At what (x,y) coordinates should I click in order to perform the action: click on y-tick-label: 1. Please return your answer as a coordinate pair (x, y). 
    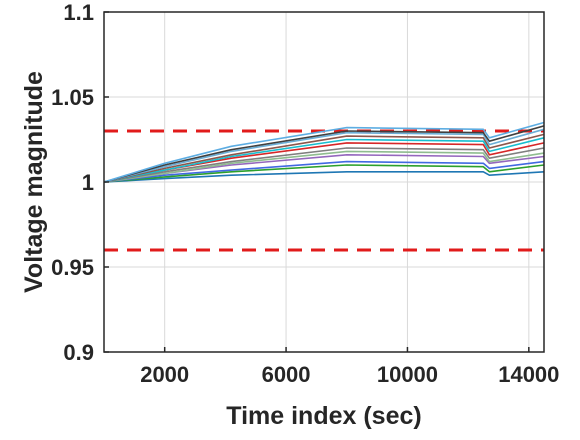
    Looking at the image, I should click on (88, 182).